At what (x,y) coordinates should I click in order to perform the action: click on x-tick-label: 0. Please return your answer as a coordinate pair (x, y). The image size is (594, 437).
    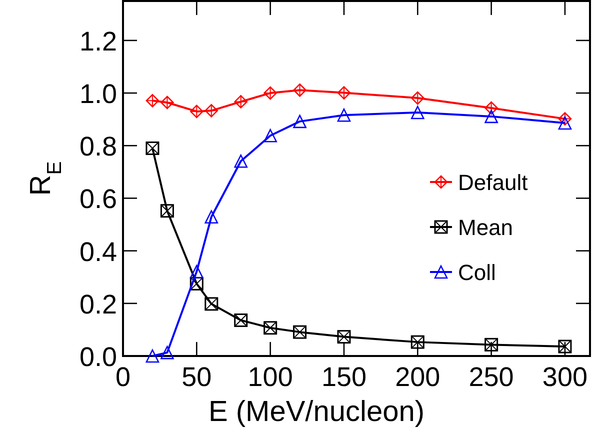
    Looking at the image, I should click on (123, 377).